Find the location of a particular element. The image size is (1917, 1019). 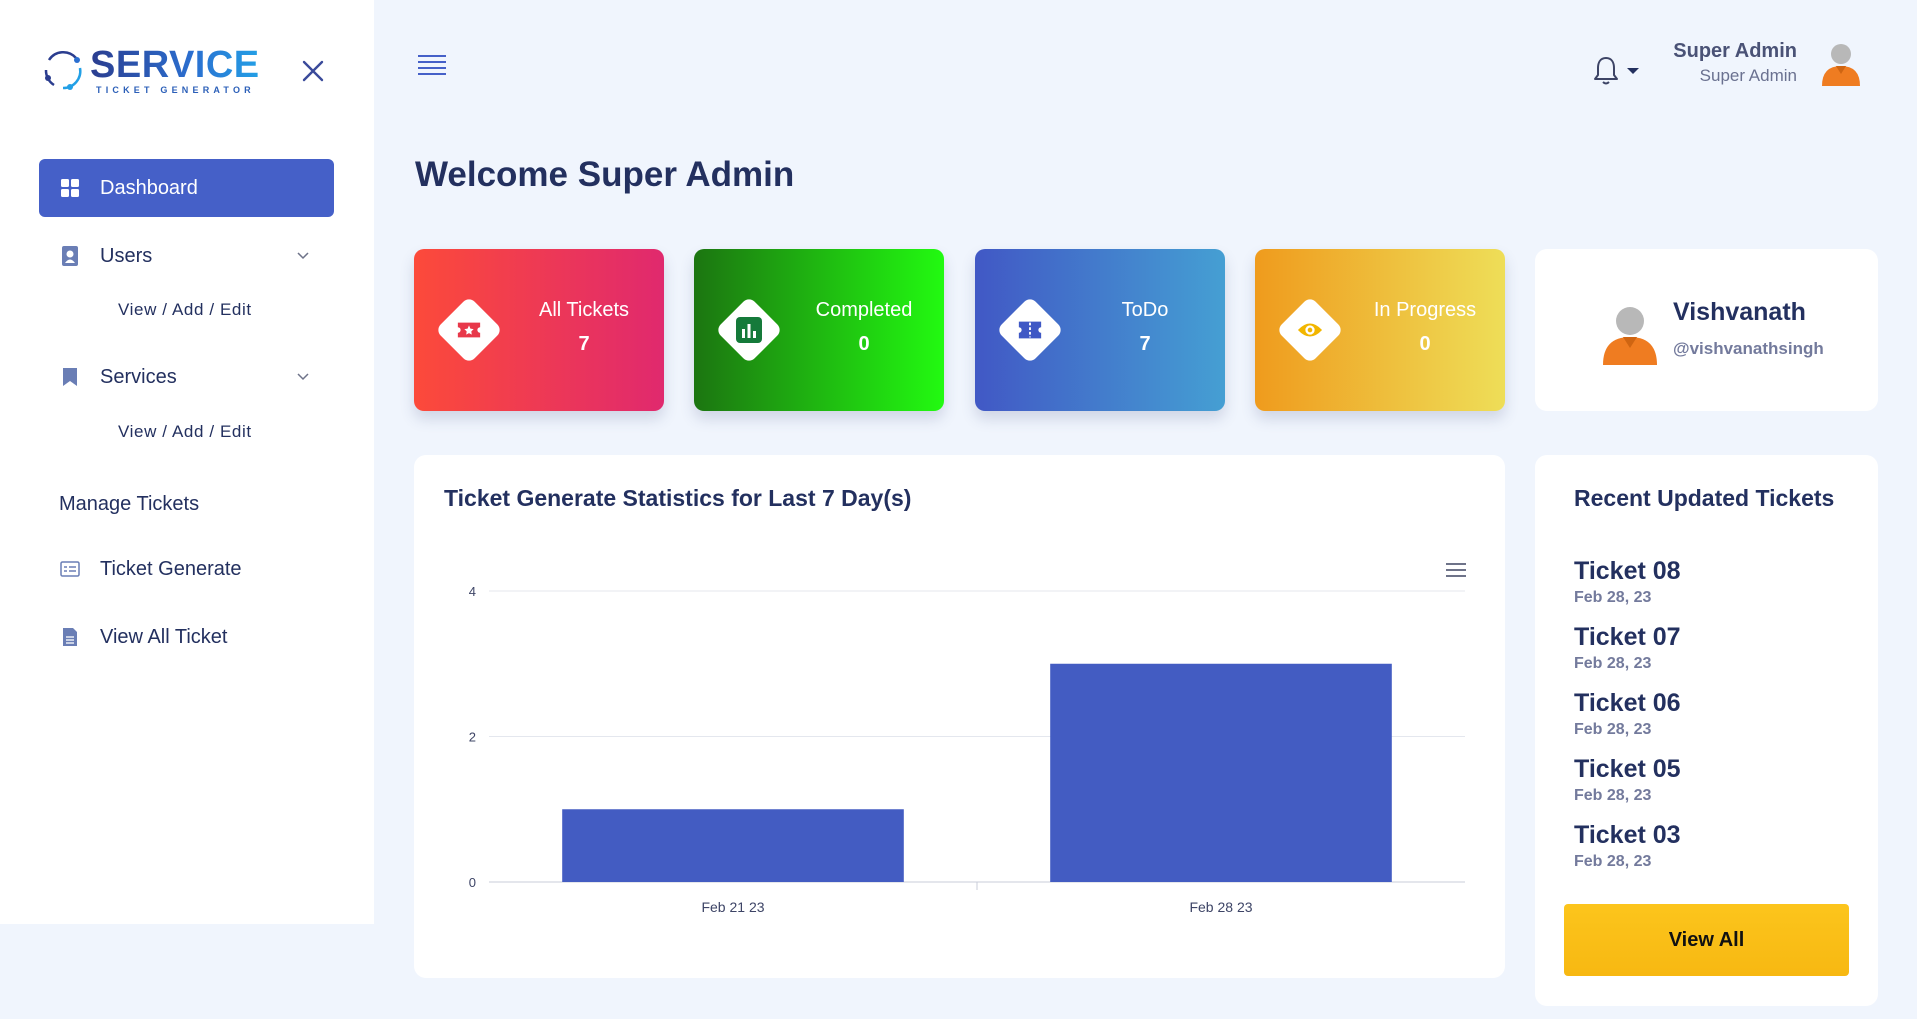

caret-down-icon is located at coordinates (1633, 71).